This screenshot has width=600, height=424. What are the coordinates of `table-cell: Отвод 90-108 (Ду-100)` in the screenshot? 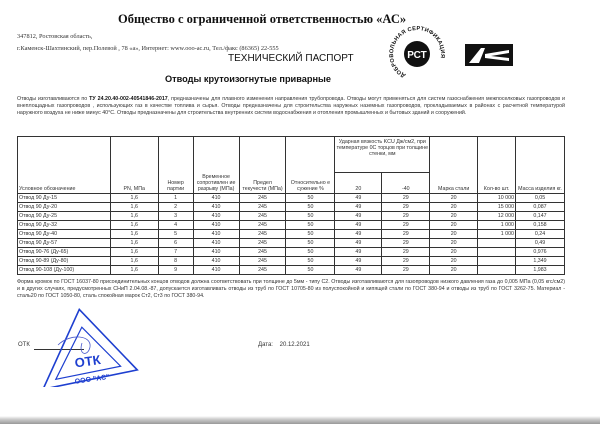 It's located at (64, 270).